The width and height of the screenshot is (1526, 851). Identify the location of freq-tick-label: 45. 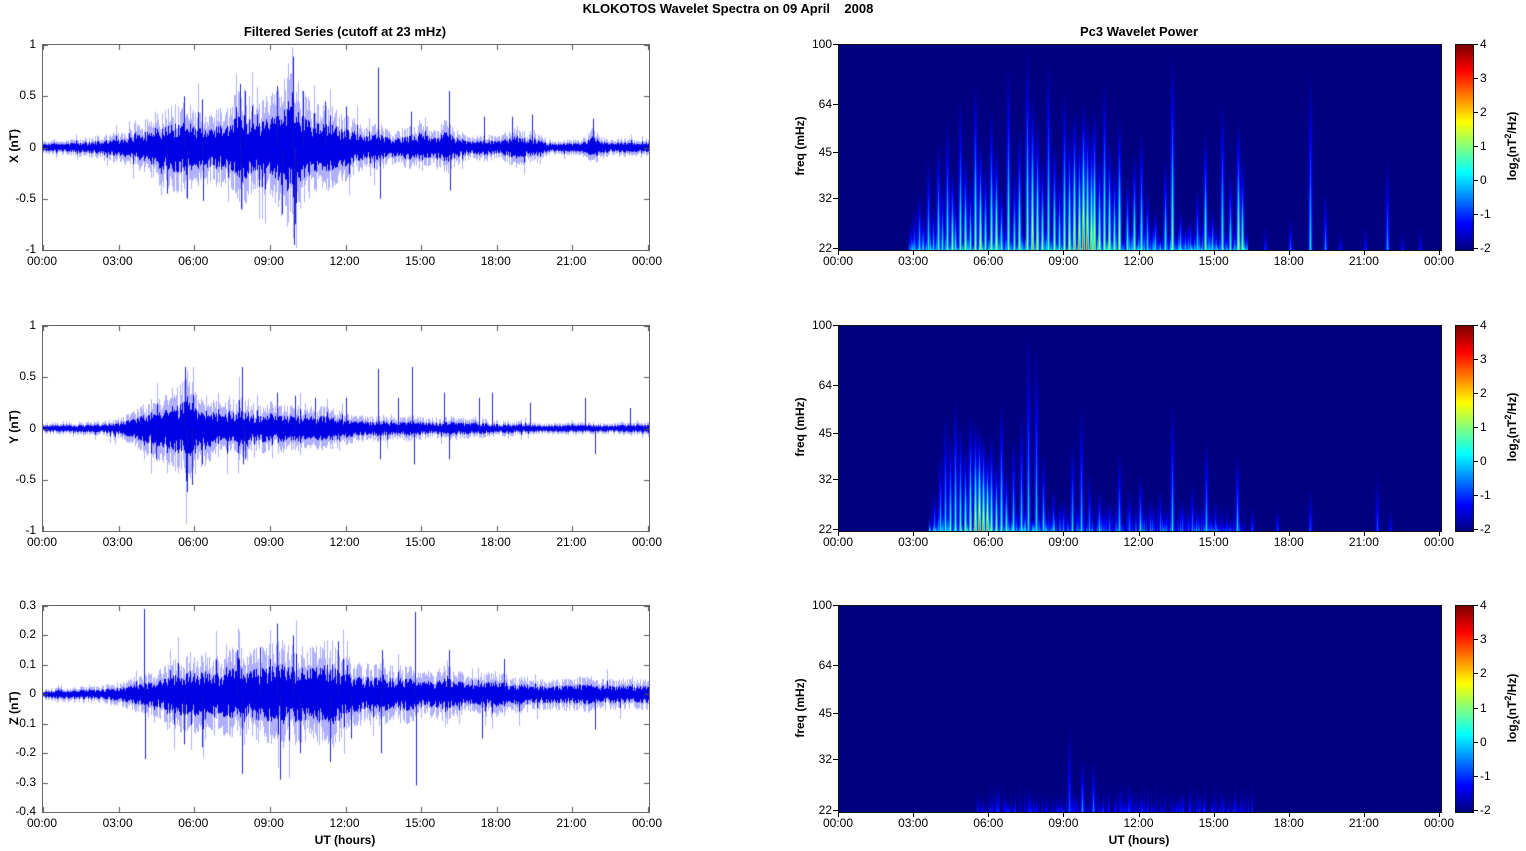
(825, 432).